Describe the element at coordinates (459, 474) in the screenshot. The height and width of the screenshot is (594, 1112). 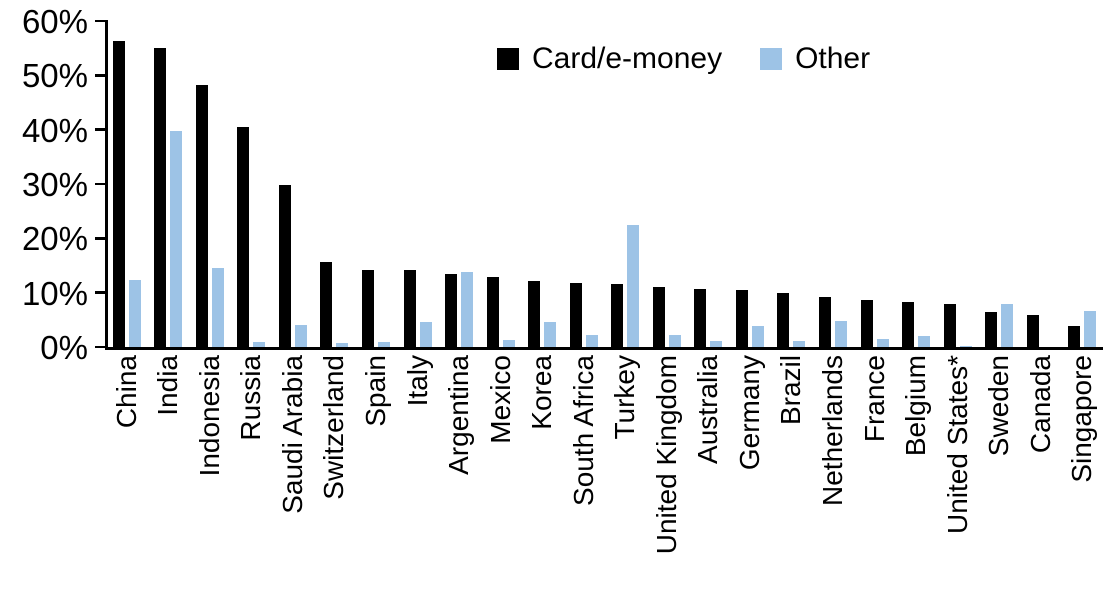
I see `x-axis-label-argentina: Argentina` at that location.